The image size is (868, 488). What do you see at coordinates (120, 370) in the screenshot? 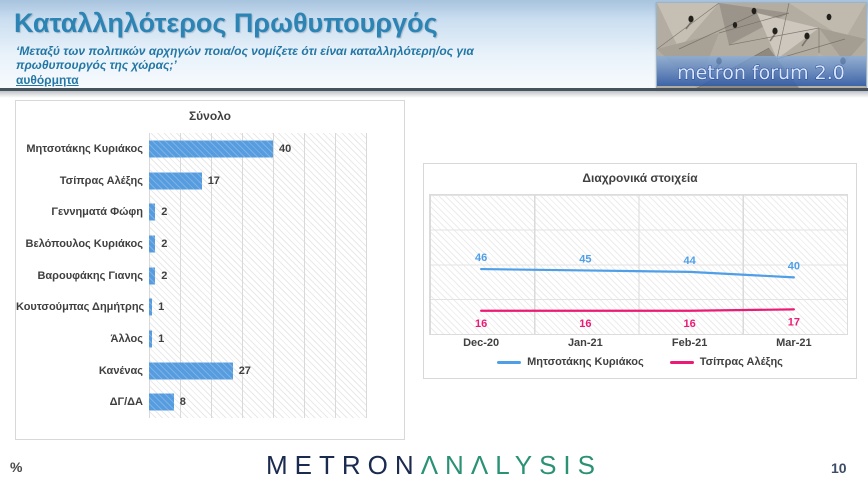
I see `bar-category-label: Κανένας` at bounding box center [120, 370].